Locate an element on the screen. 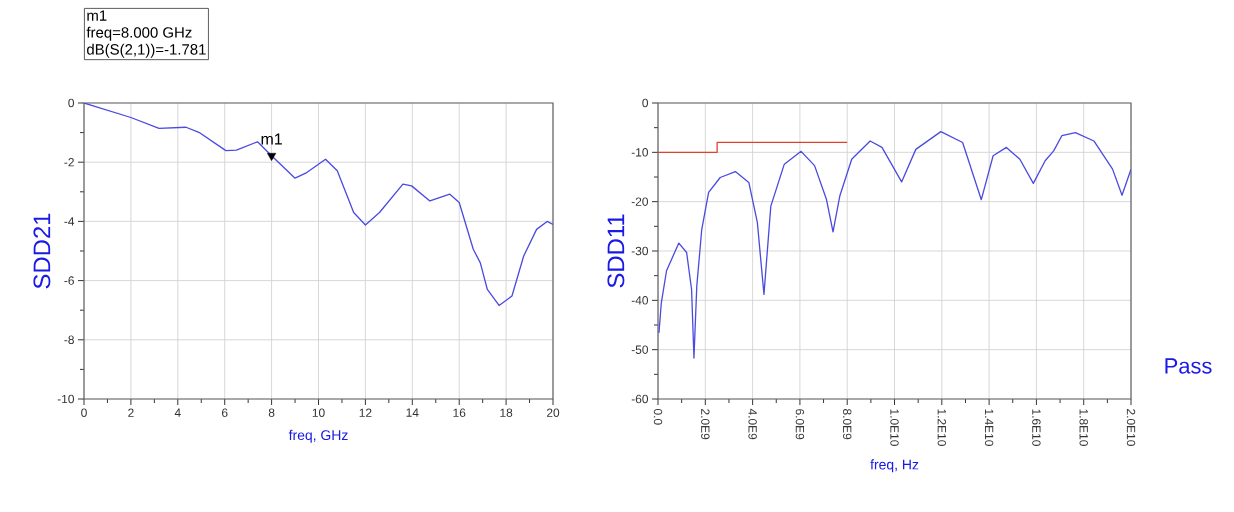 Image resolution: width=1234 pixels, height=512 pixels. x-tick-label: 0.0 is located at coordinates (658, 416).